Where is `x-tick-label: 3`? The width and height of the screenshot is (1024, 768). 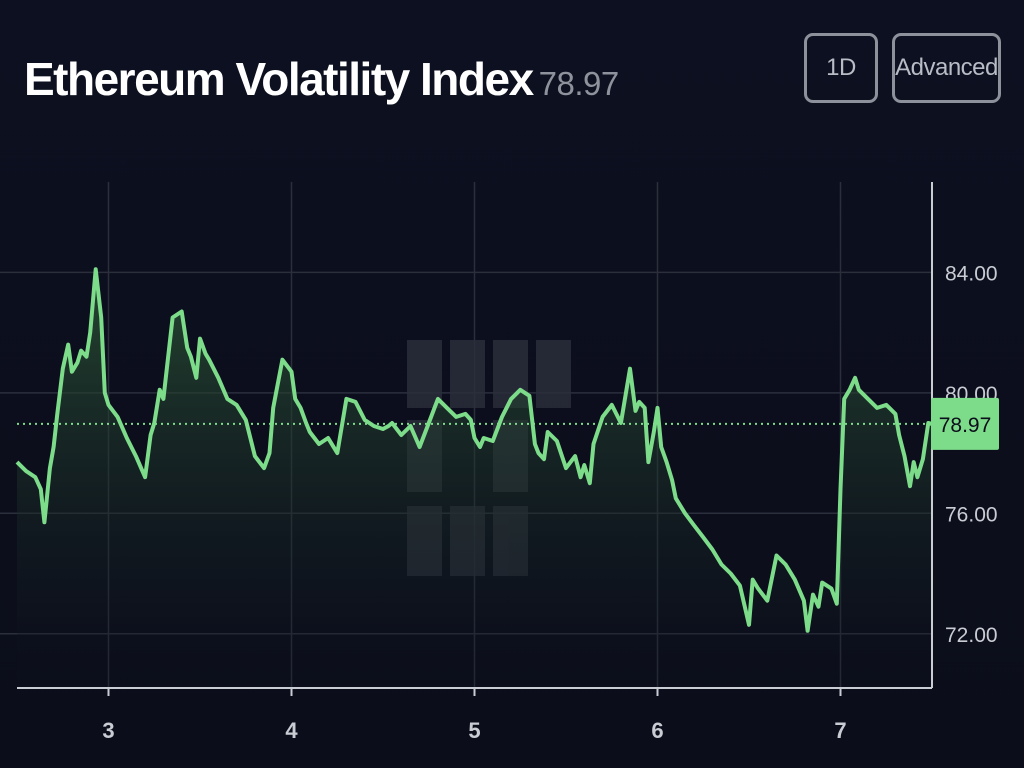
x-tick-label: 3 is located at coordinates (108, 730).